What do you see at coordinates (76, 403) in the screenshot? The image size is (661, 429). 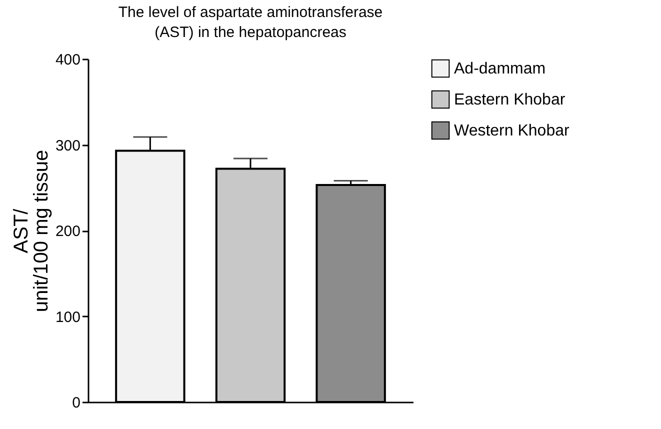 I see `y-tick-label: 0` at bounding box center [76, 403].